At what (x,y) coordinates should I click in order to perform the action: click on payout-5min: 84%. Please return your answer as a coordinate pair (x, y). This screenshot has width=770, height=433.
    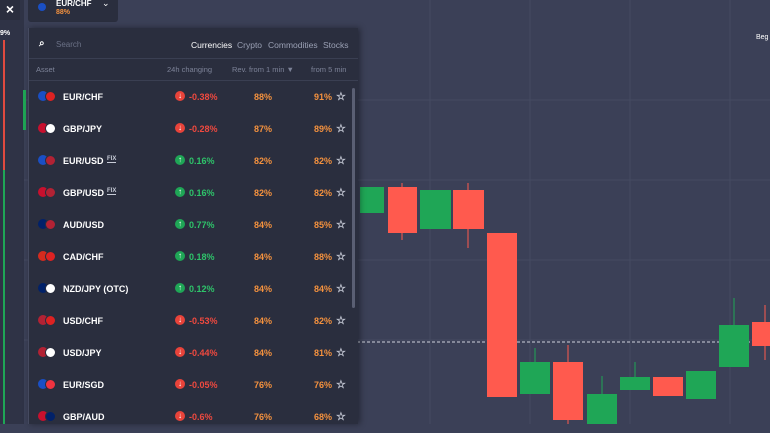
    Looking at the image, I should click on (323, 289).